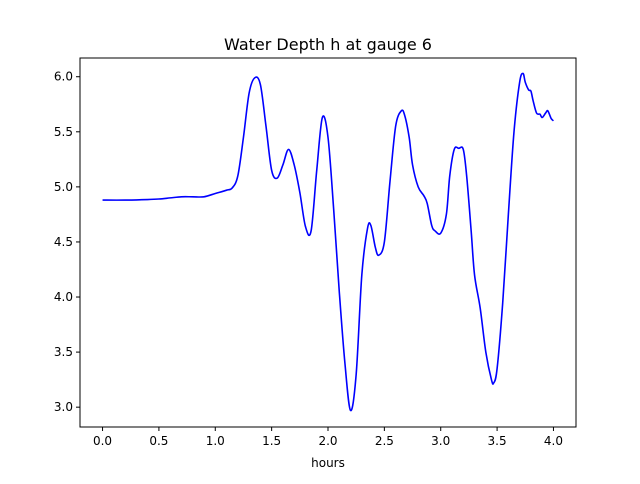 The width and height of the screenshot is (640, 484). What do you see at coordinates (63, 352) in the screenshot?
I see `y-tick-label: 3.5` at bounding box center [63, 352].